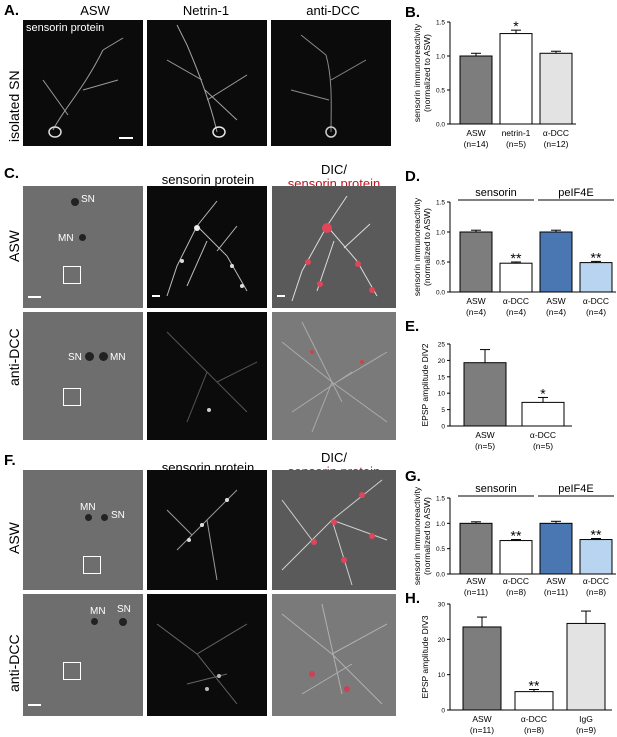  I want to click on micrograph-a-netrin, so click(207, 83).